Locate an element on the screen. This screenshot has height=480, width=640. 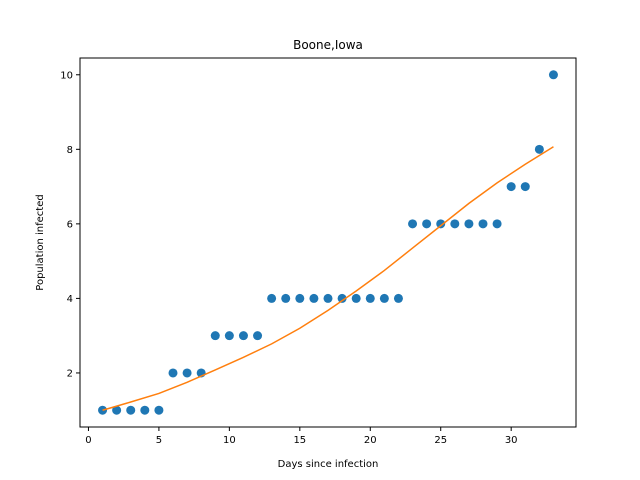
chart-title: Boone,Iowa is located at coordinates (328, 45).